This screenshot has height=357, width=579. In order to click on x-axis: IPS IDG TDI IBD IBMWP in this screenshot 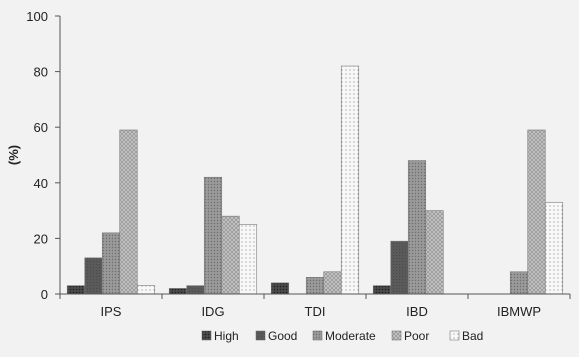, I will do `click(315, 306)`.